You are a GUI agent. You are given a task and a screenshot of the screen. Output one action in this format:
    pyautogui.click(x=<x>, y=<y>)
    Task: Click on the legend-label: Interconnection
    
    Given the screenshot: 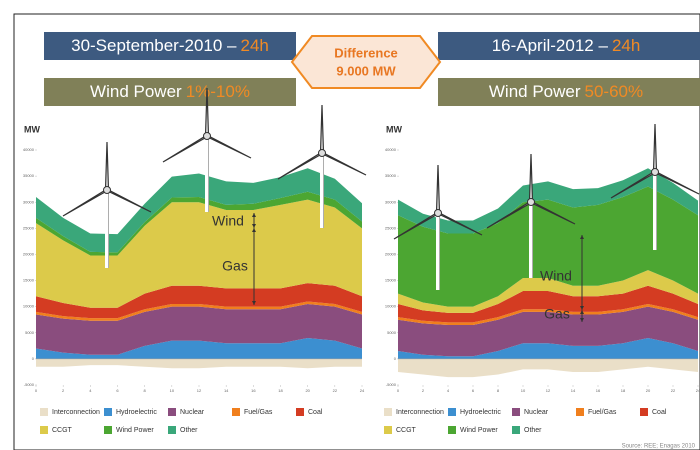 What is the action you would take?
    pyautogui.click(x=76, y=412)
    